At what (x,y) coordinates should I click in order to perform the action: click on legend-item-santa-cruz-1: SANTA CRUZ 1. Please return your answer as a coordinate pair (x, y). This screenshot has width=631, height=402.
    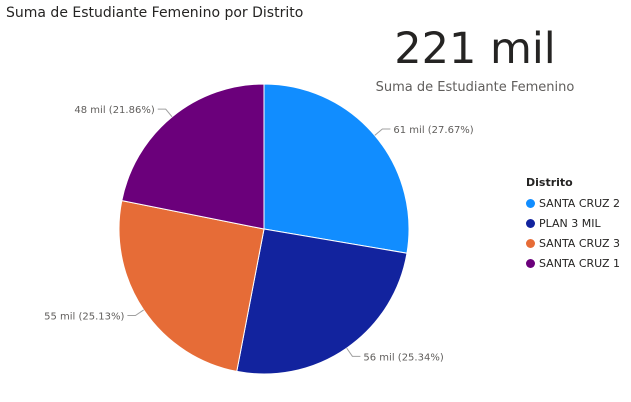
    Looking at the image, I should click on (573, 263).